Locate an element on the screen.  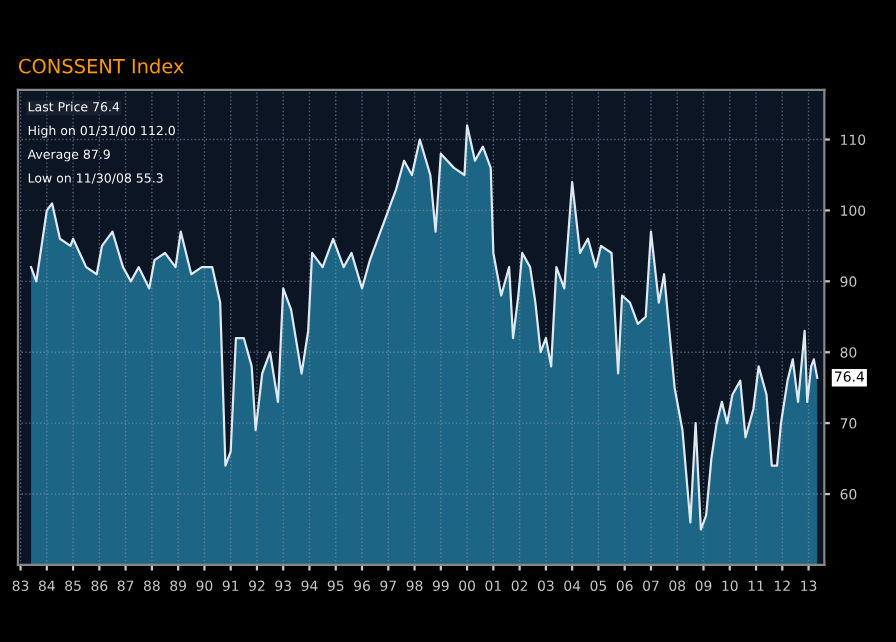
chart-title: CONSSENT Index is located at coordinates (101, 66).